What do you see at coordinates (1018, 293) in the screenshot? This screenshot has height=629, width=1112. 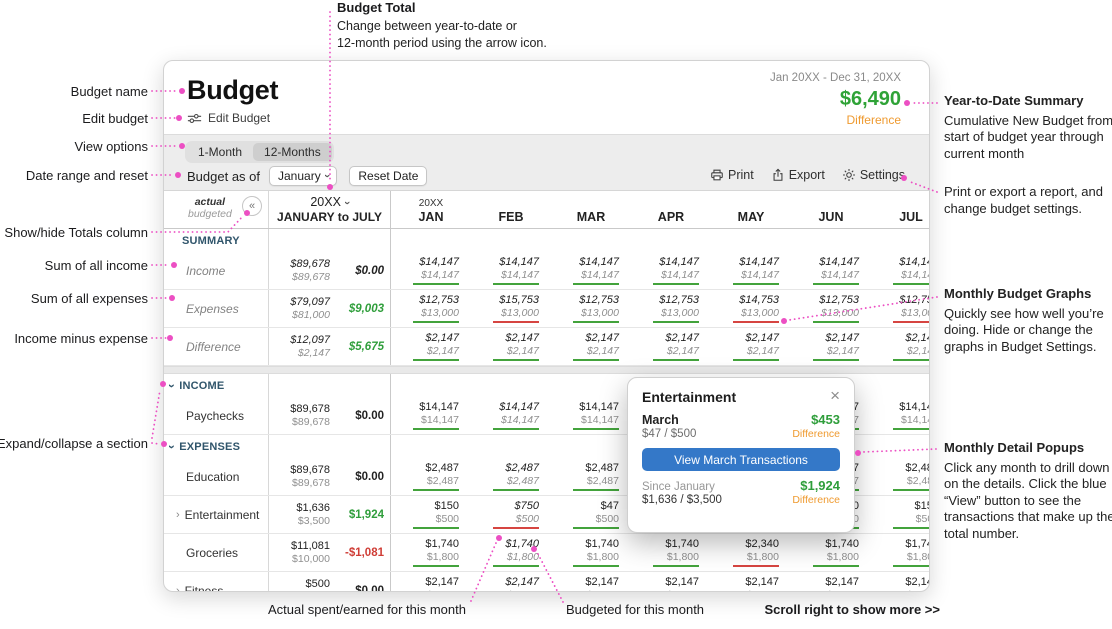 I see `annotation-title: Monthly Budget Graphs` at bounding box center [1018, 293].